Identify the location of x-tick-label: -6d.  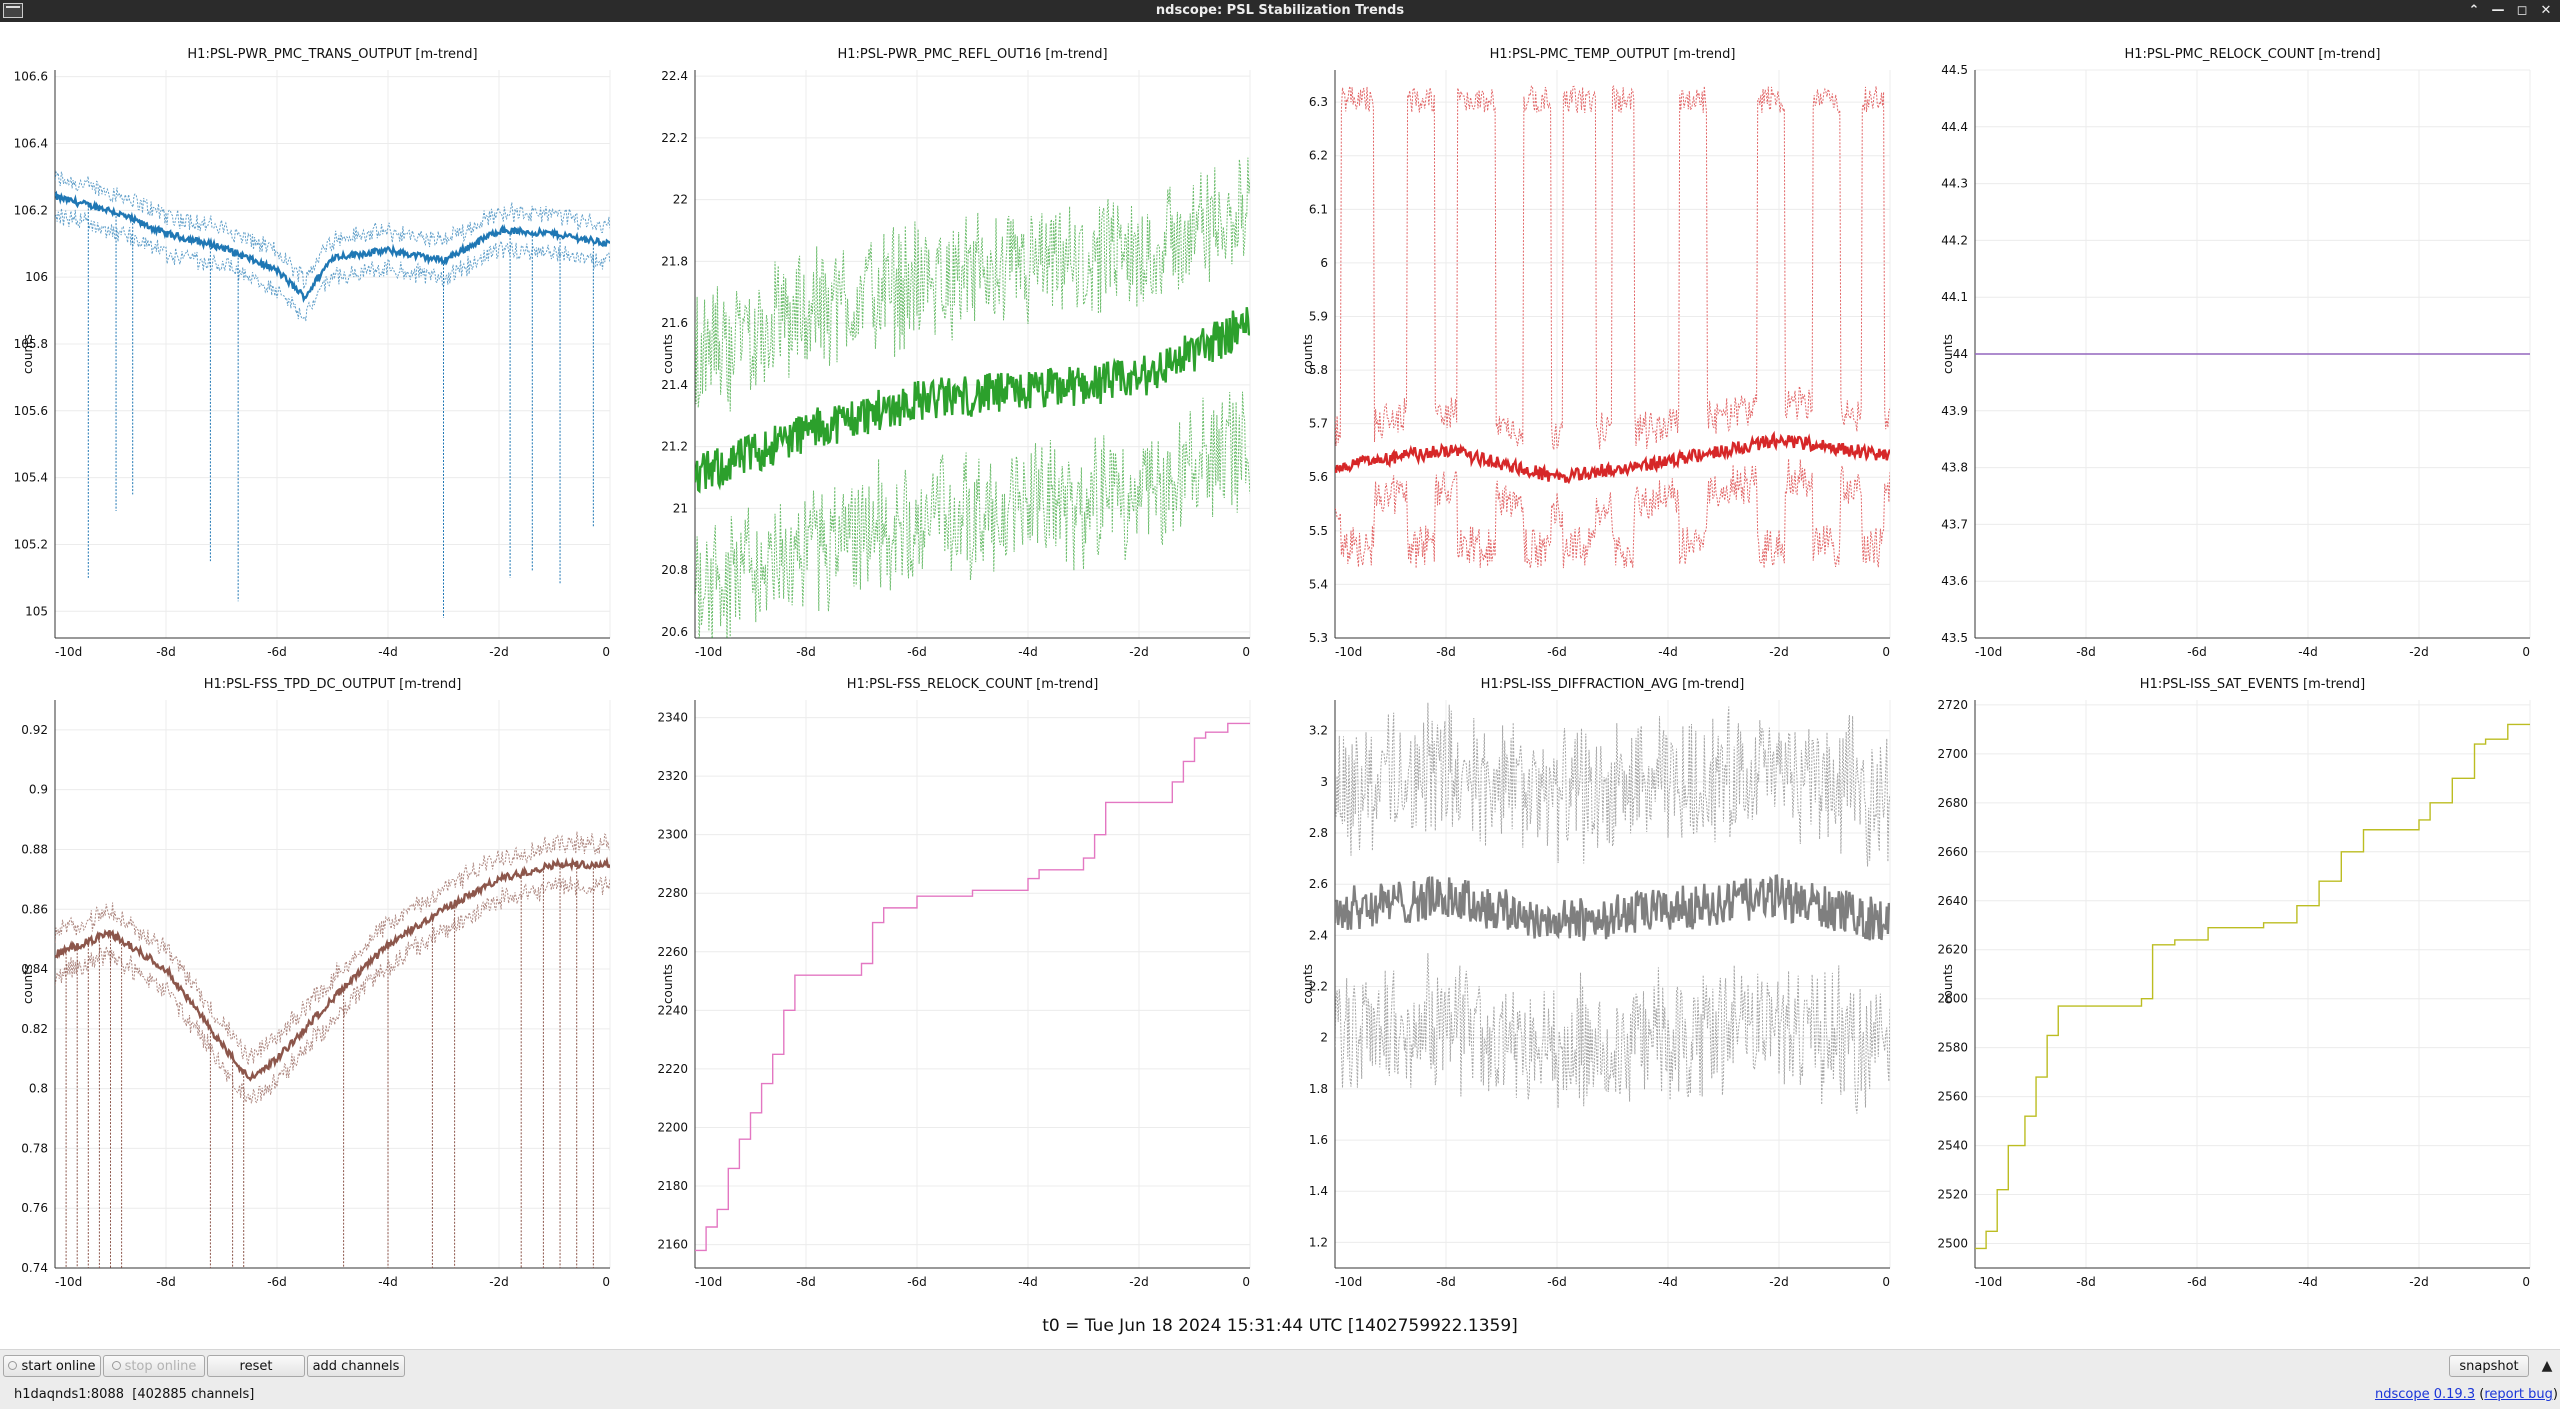
(1557, 652).